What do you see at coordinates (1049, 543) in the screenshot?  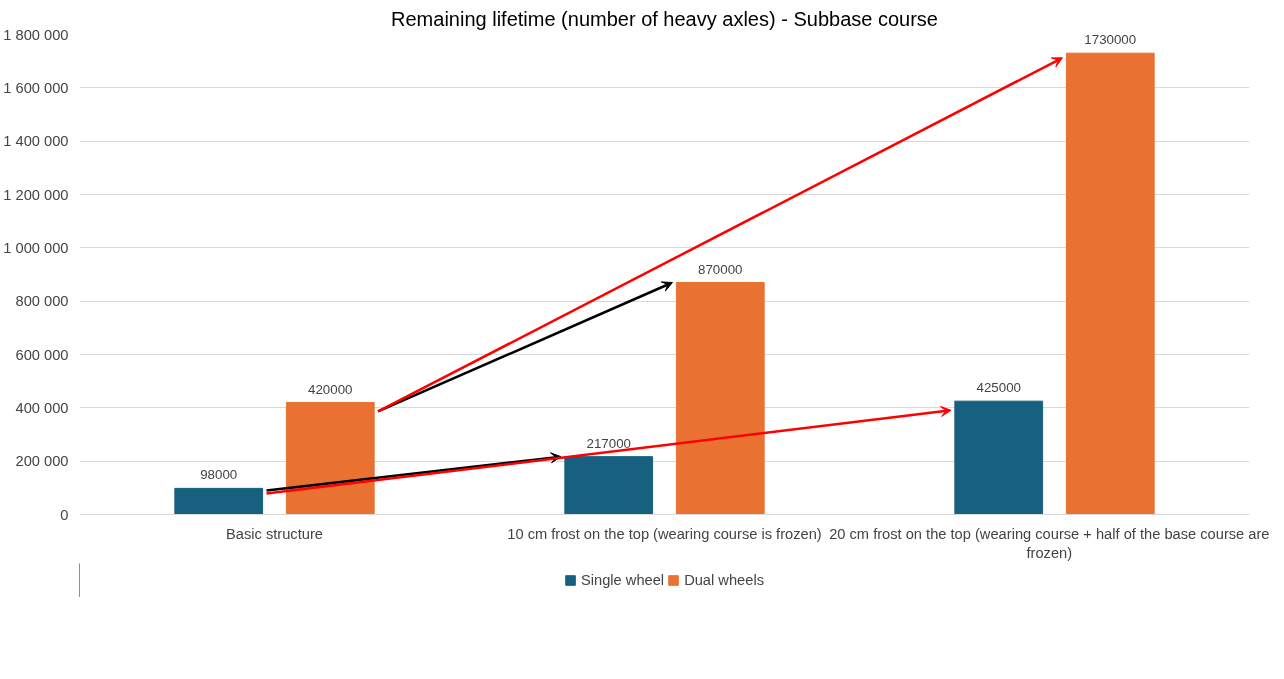 I see `x-tick-label: 20 cm frost on the top (wearing course + half of the base course are frozen)` at bounding box center [1049, 543].